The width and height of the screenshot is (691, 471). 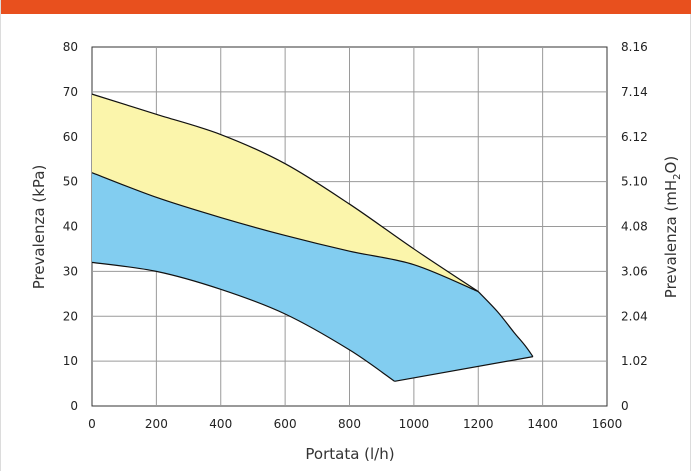 I want to click on x-tick-label: 1200, so click(x=478, y=424).